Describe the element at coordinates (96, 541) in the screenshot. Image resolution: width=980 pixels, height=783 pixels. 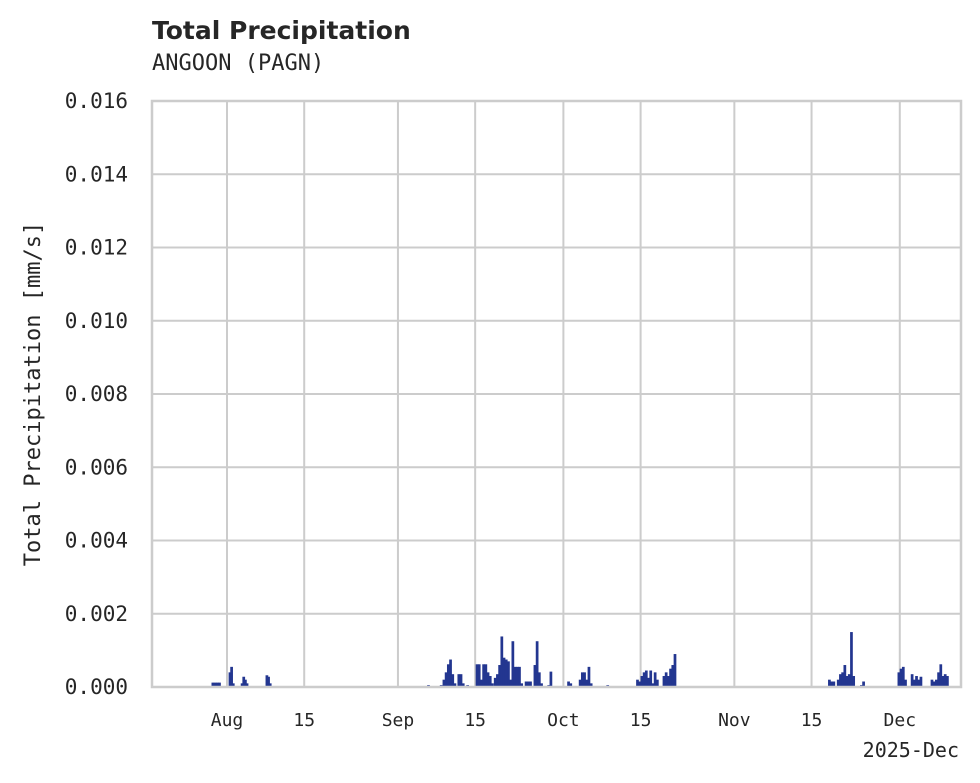
I see `y-tick-label: 0.004` at that location.